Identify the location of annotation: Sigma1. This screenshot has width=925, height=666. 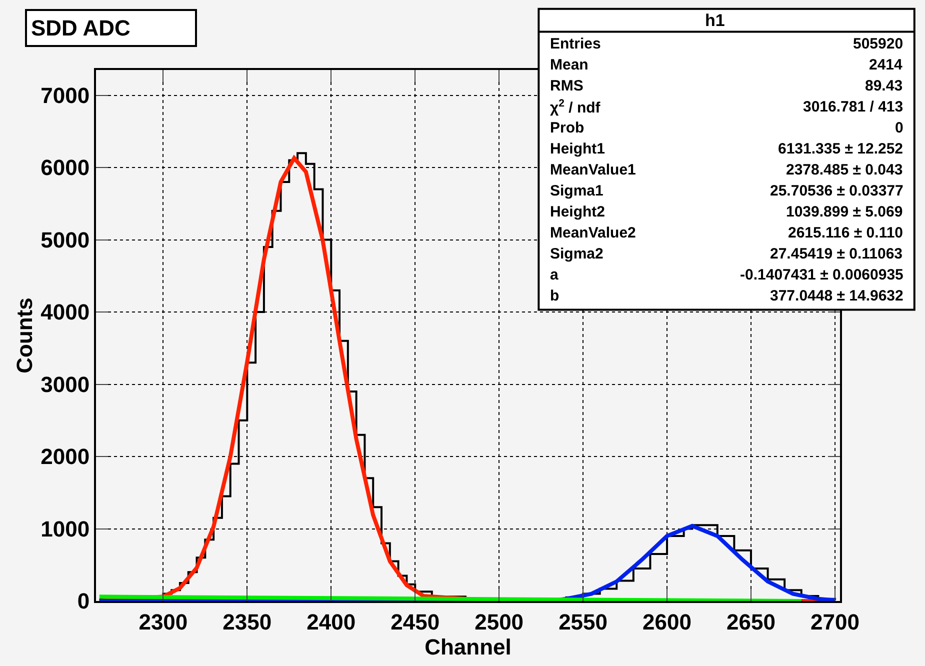
(577, 191).